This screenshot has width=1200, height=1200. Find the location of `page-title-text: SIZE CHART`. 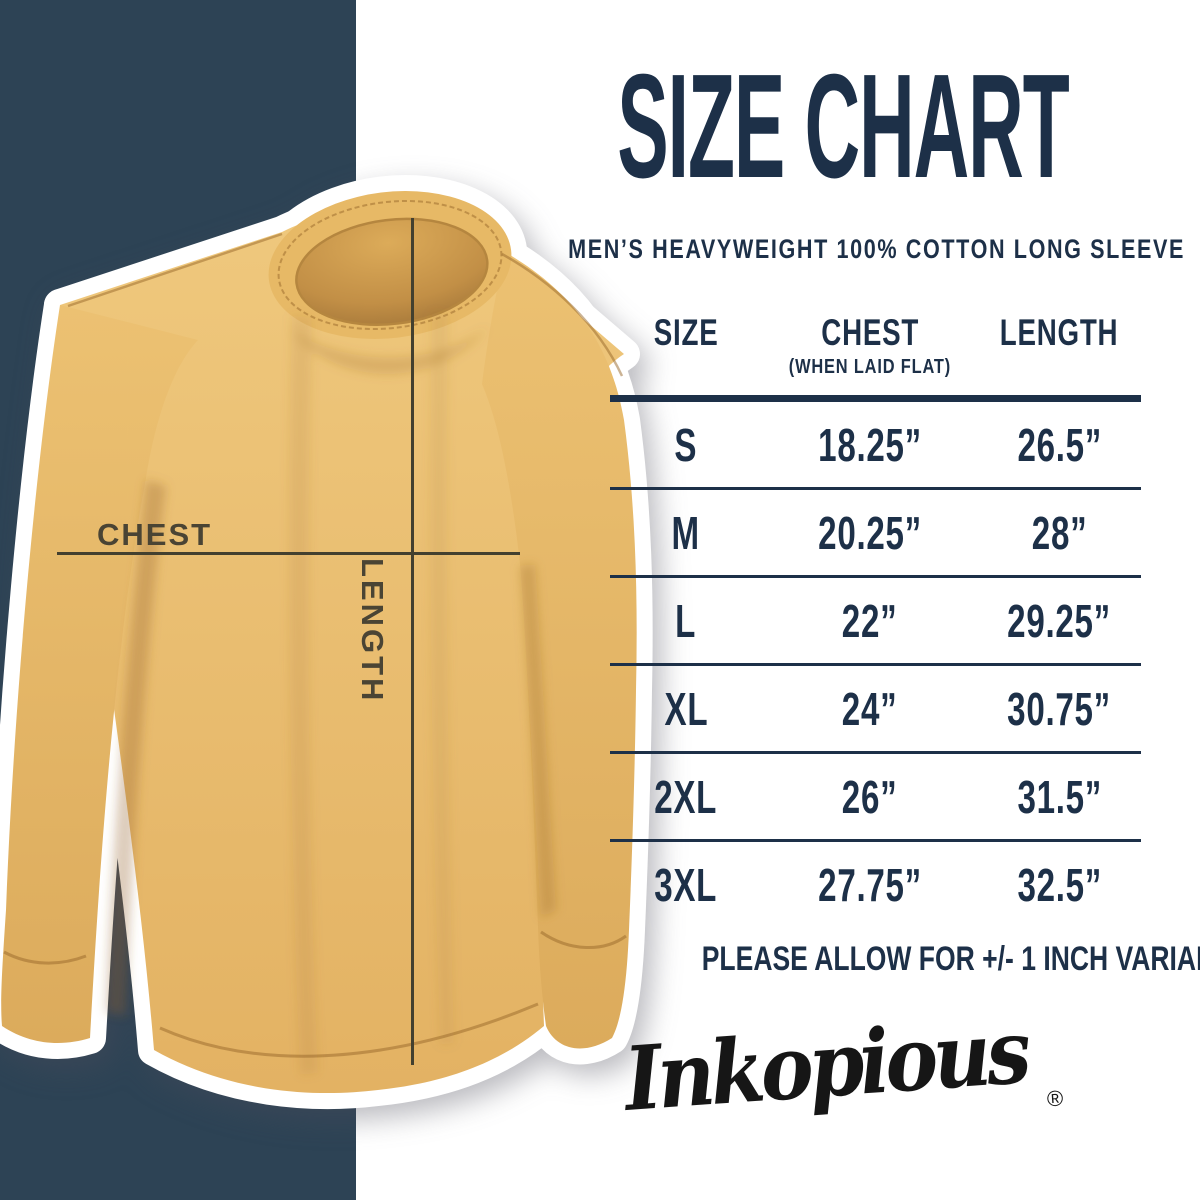

page-title-text: SIZE CHART is located at coordinates (843, 126).